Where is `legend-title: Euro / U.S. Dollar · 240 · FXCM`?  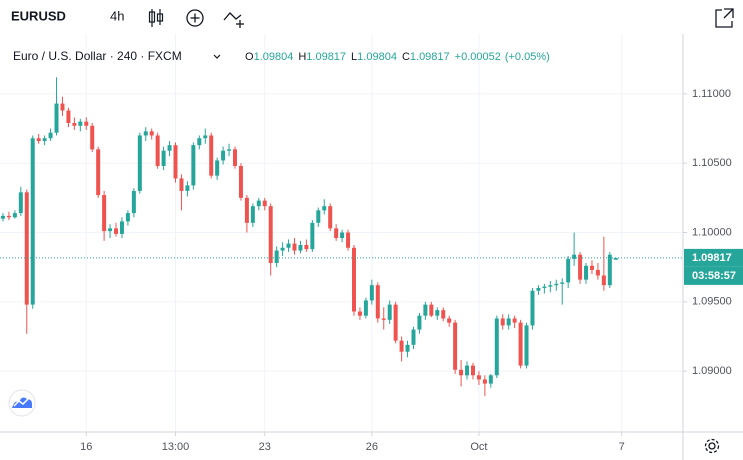
legend-title: Euro / U.S. Dollar · 240 · FXCM is located at coordinates (97, 56).